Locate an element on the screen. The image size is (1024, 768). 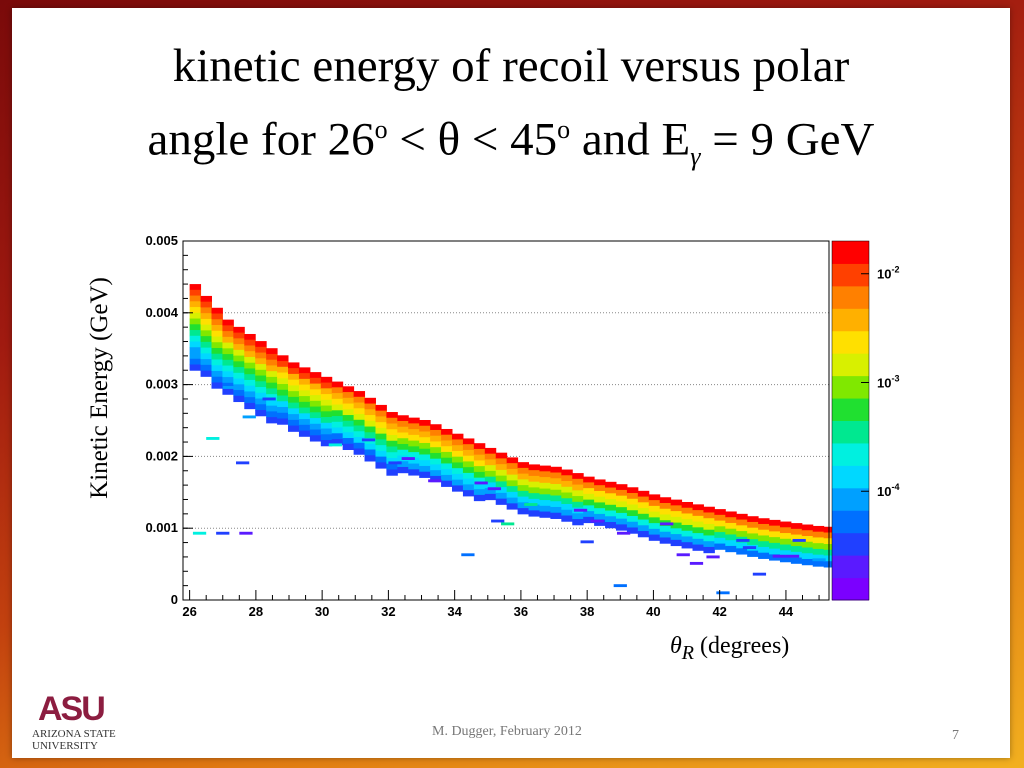
asu-logo: ASU Arizona State University is located at coordinates (90, 720).